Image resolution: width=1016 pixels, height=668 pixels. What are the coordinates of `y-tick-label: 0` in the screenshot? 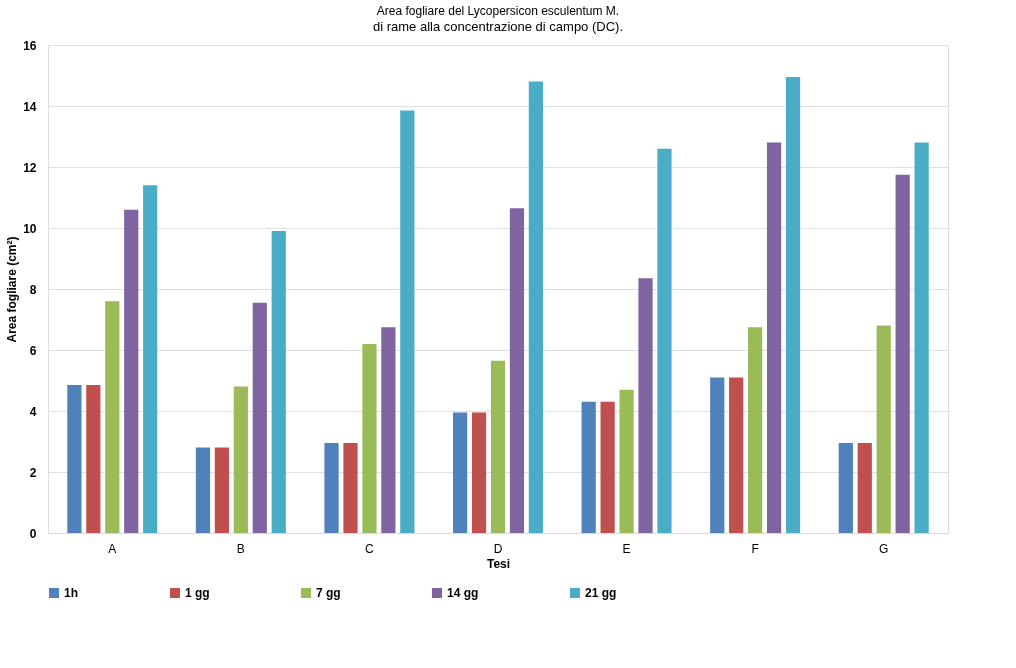 It's located at (33, 533).